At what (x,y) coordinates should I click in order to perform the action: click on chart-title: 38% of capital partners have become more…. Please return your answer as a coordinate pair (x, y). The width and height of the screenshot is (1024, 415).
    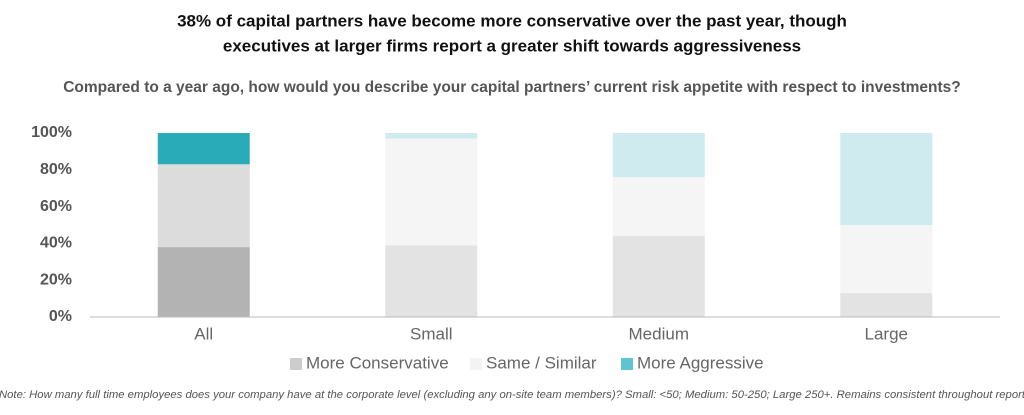
    Looking at the image, I should click on (512, 20).